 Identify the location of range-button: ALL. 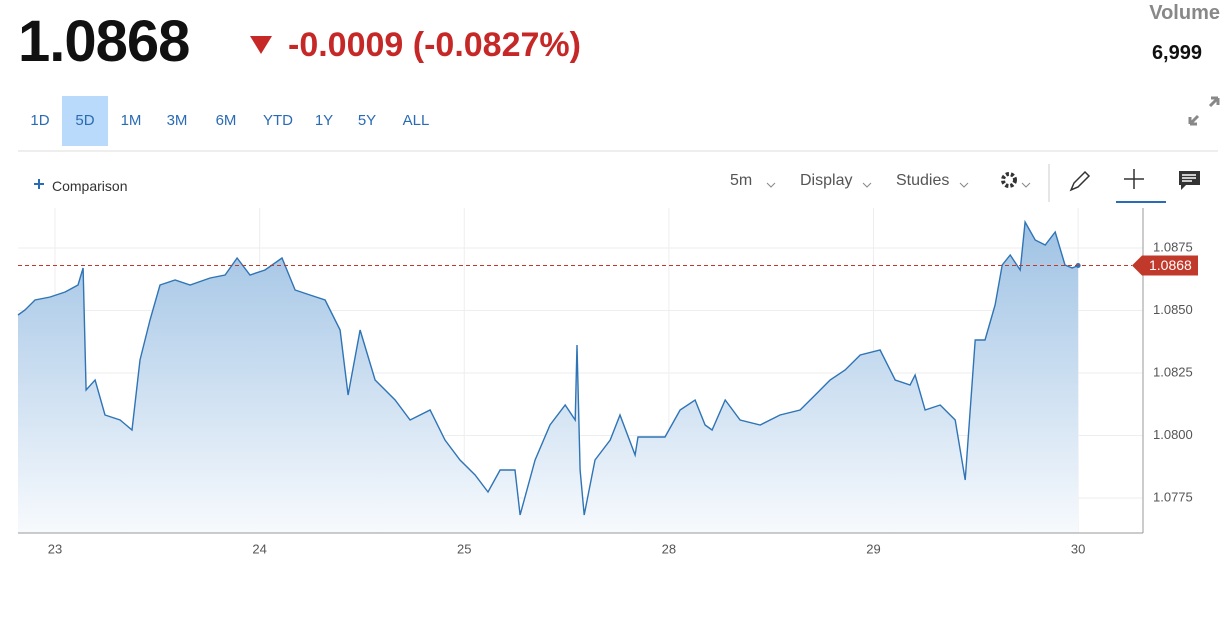
(416, 120).